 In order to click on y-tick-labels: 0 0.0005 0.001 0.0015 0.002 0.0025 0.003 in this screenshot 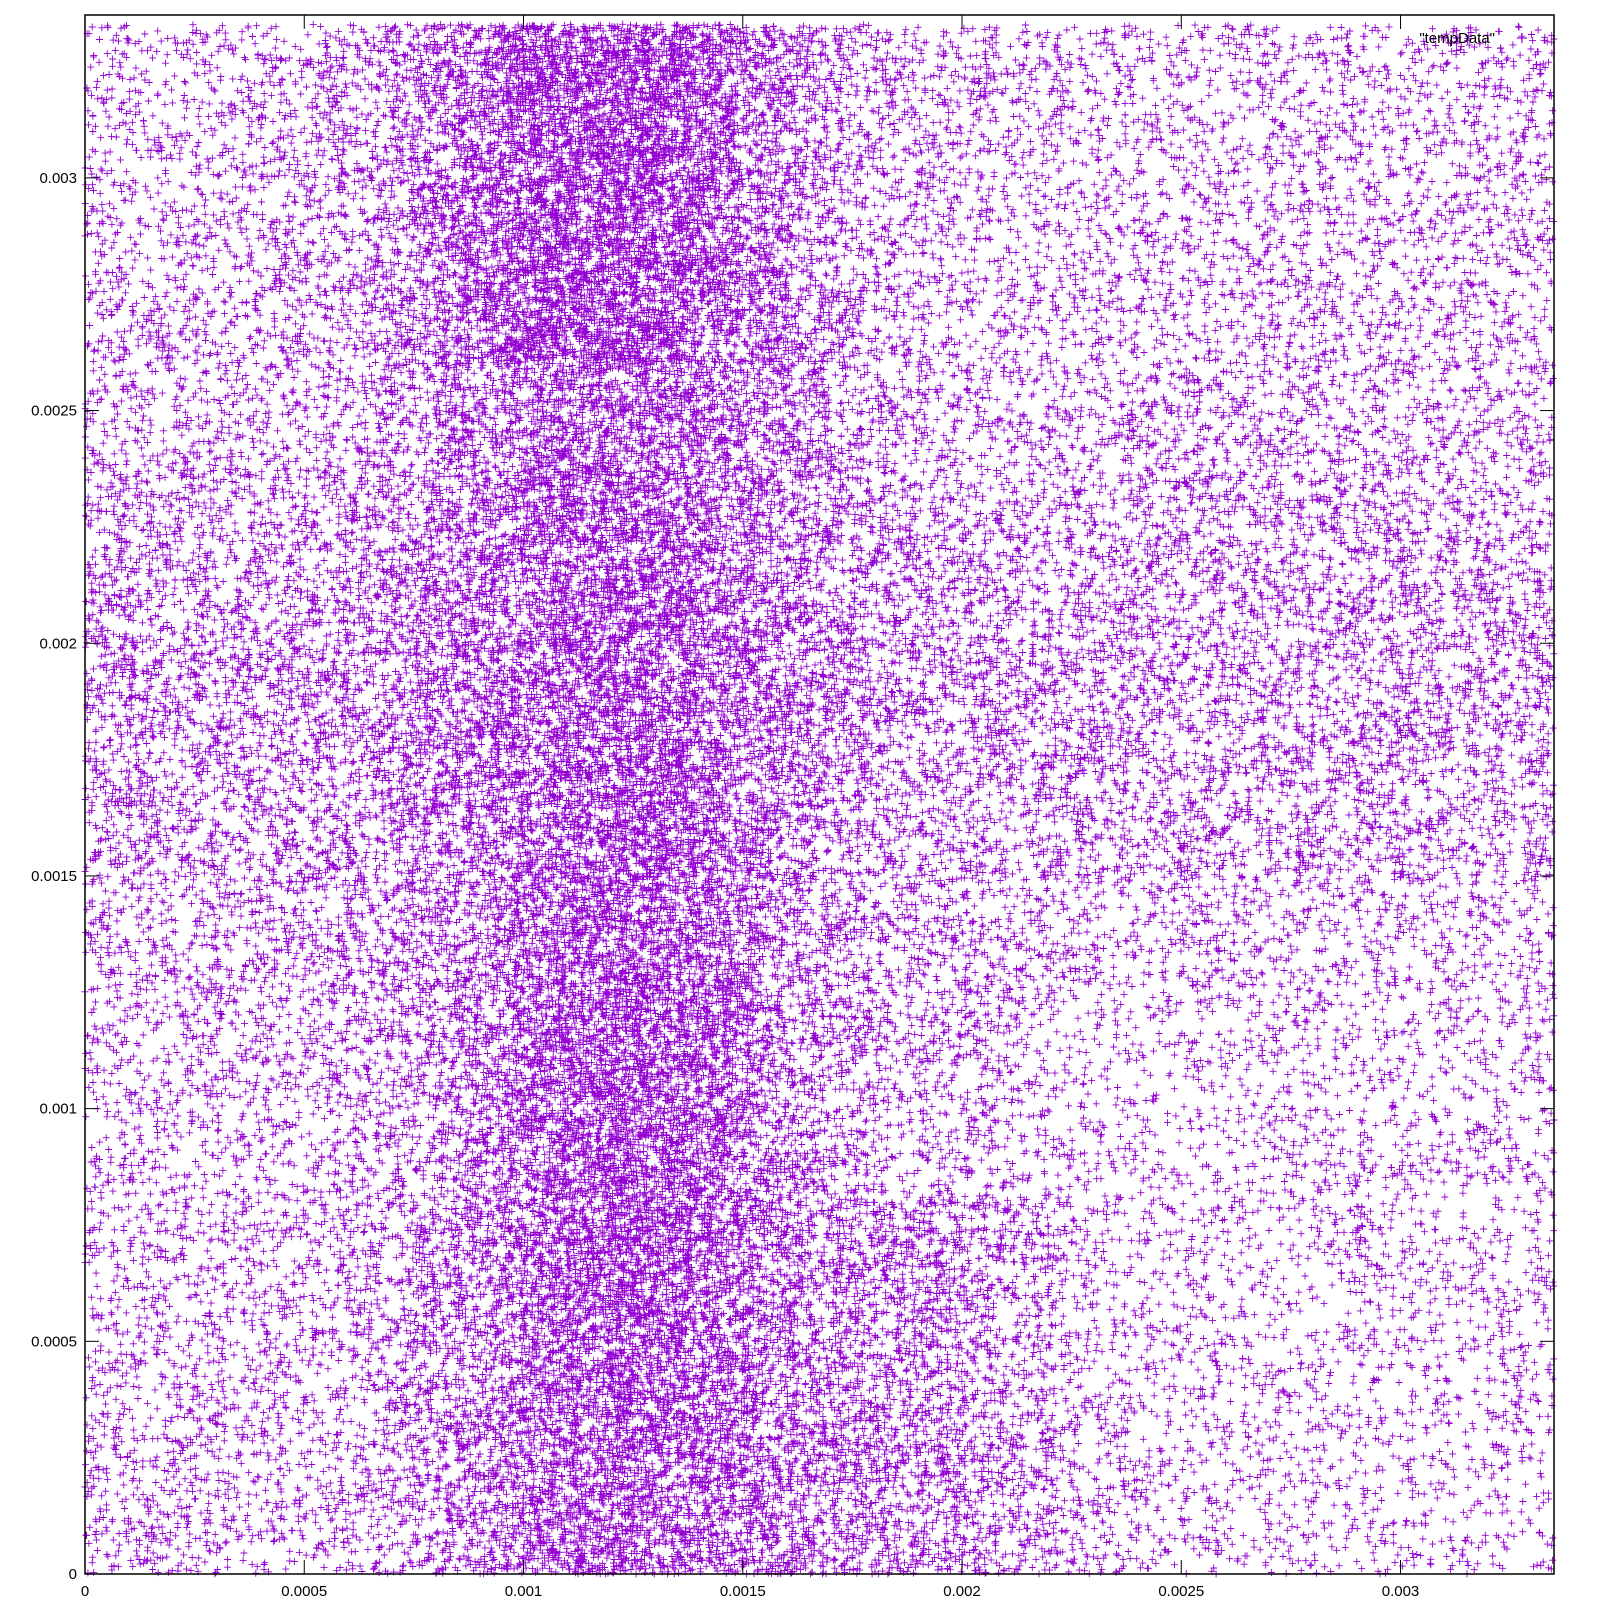, I will do `click(54, 876)`.